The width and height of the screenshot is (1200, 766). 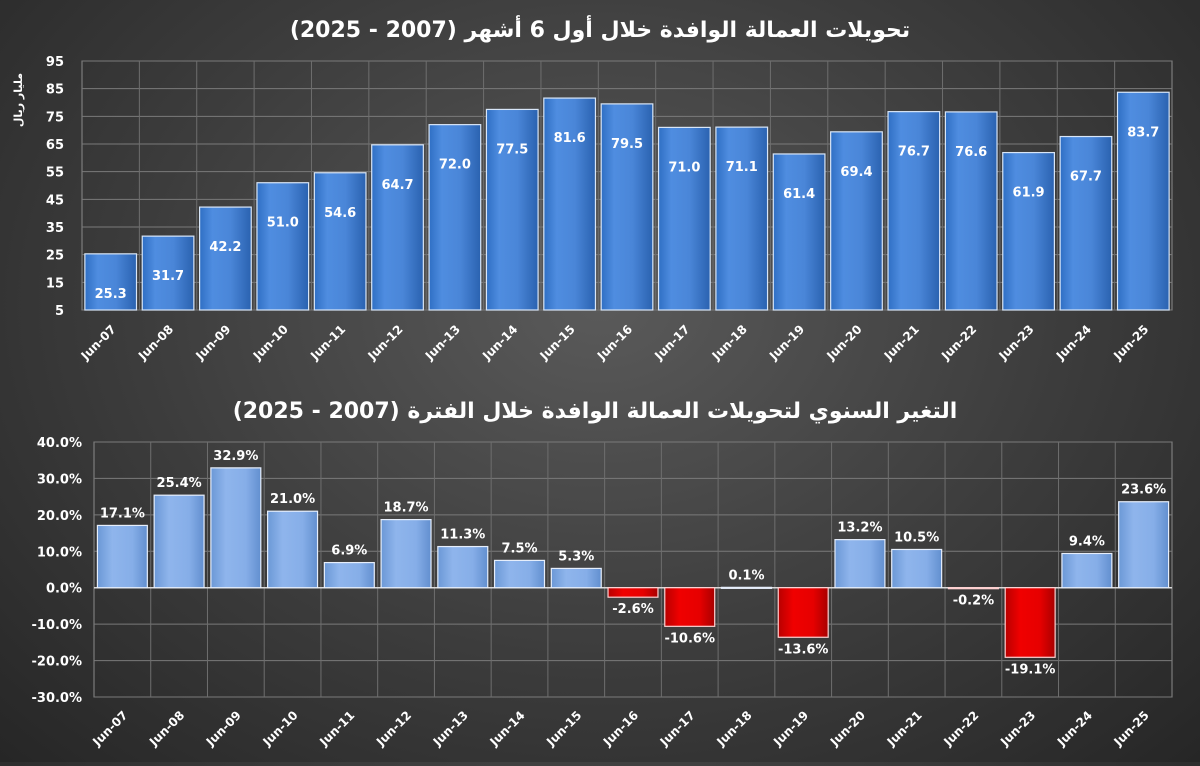 What do you see at coordinates (168, 276) in the screenshot?
I see `chart1-data-label: 31.7` at bounding box center [168, 276].